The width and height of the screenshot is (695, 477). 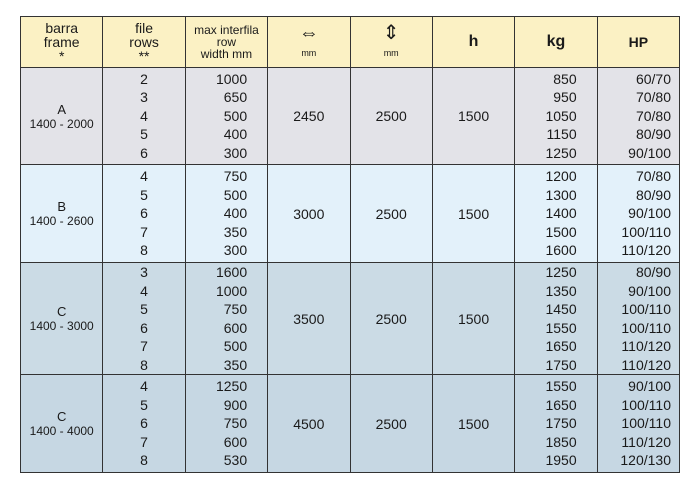 I want to click on cell-width: 1000 650 500 400 300, so click(x=226, y=116).